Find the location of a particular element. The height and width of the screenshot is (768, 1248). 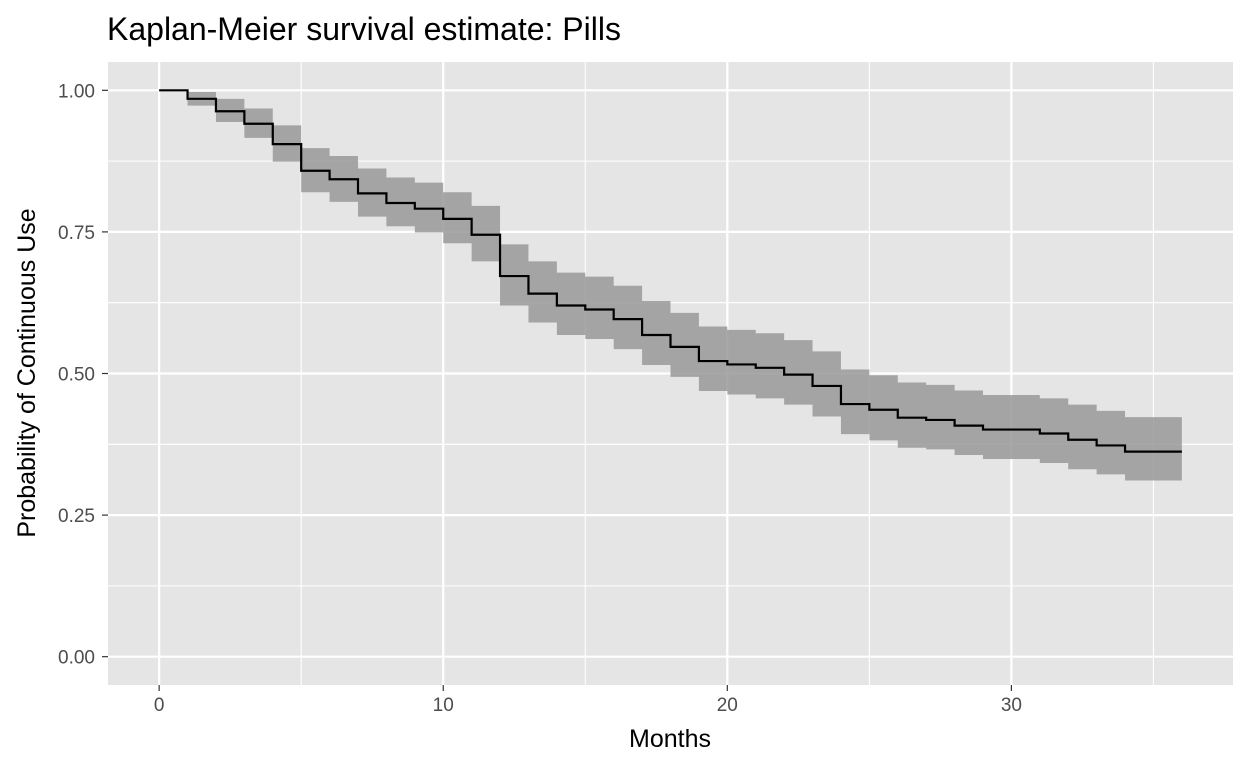

y-tick-label: 0.75 is located at coordinates (76, 233).